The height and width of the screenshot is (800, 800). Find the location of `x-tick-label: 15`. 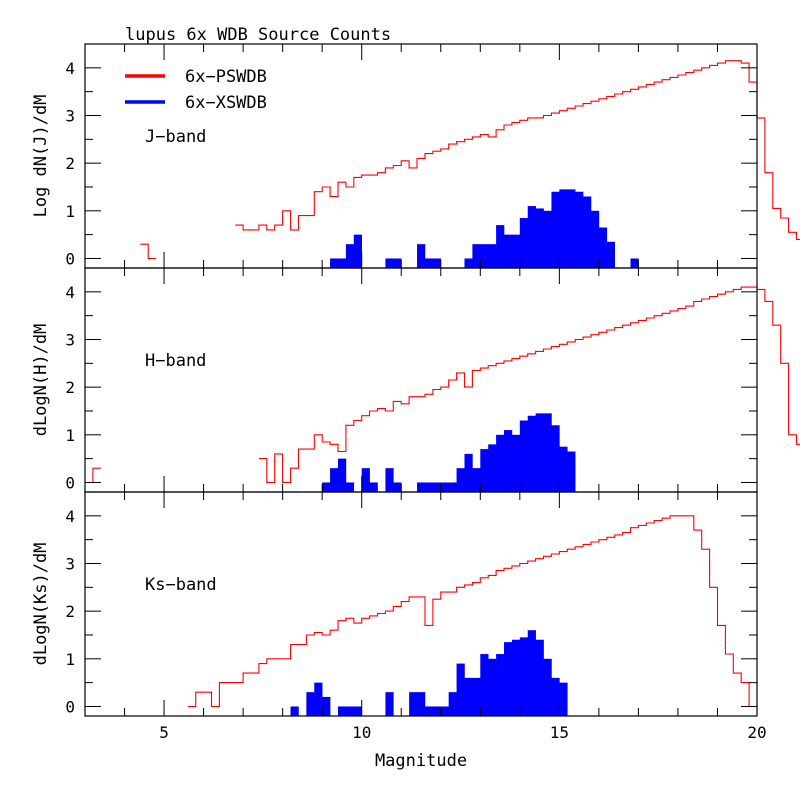

x-tick-label: 15 is located at coordinates (559, 732).